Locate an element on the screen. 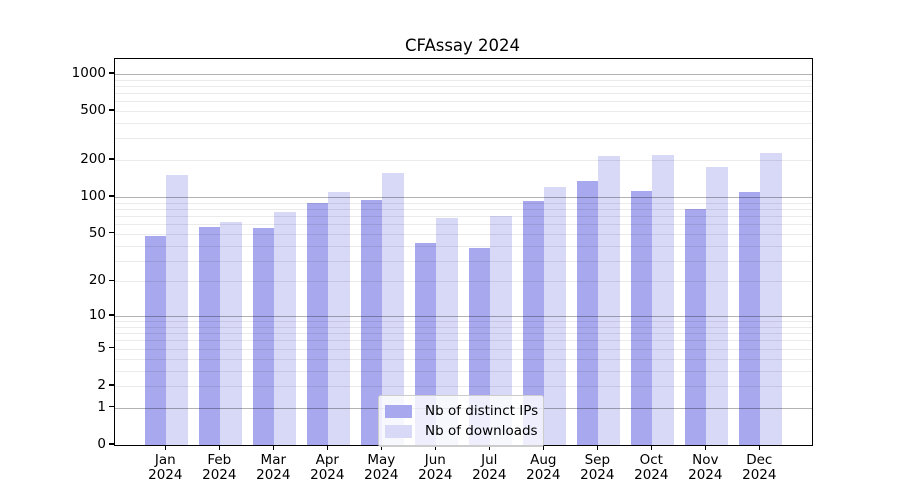 This screenshot has height=500, width=900. y-axis-tick-label: 10 is located at coordinates (97, 315).